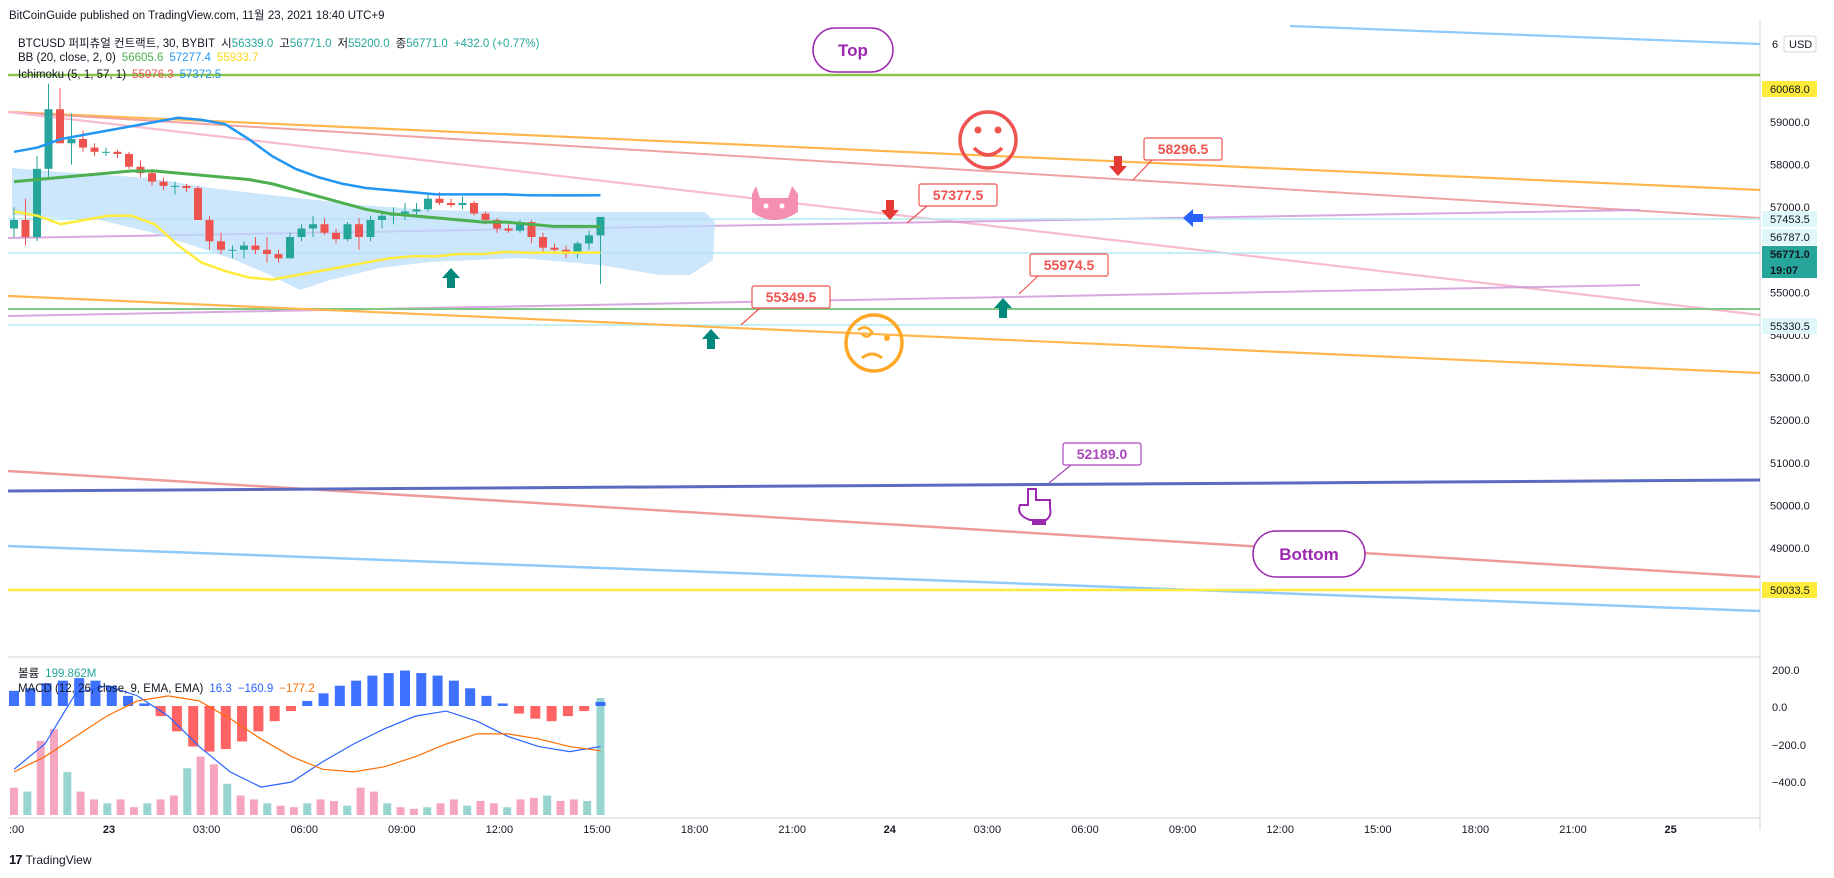 The height and width of the screenshot is (878, 1834). Describe the element at coordinates (1790, 421) in the screenshot. I see `price-tick-label: 52000.0` at that location.